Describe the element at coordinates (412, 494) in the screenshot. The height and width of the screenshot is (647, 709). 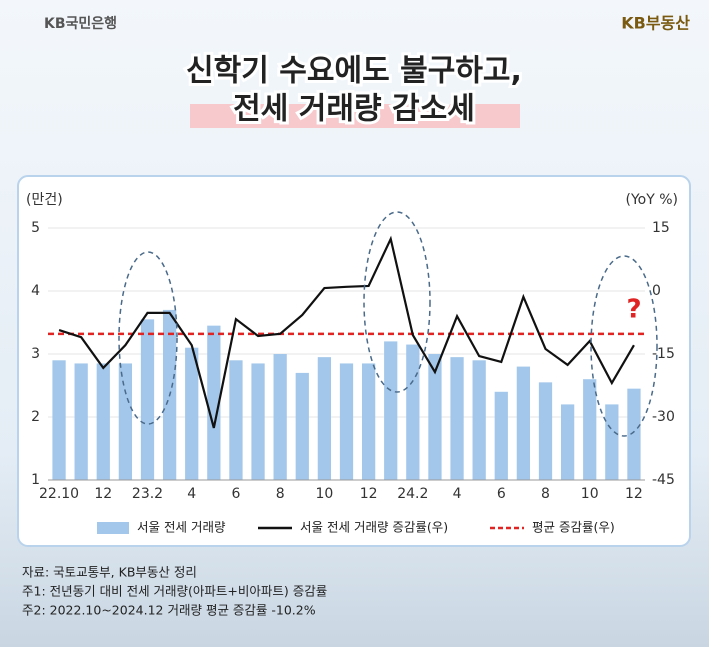
I see `x-tick-label: 24.2` at that location.